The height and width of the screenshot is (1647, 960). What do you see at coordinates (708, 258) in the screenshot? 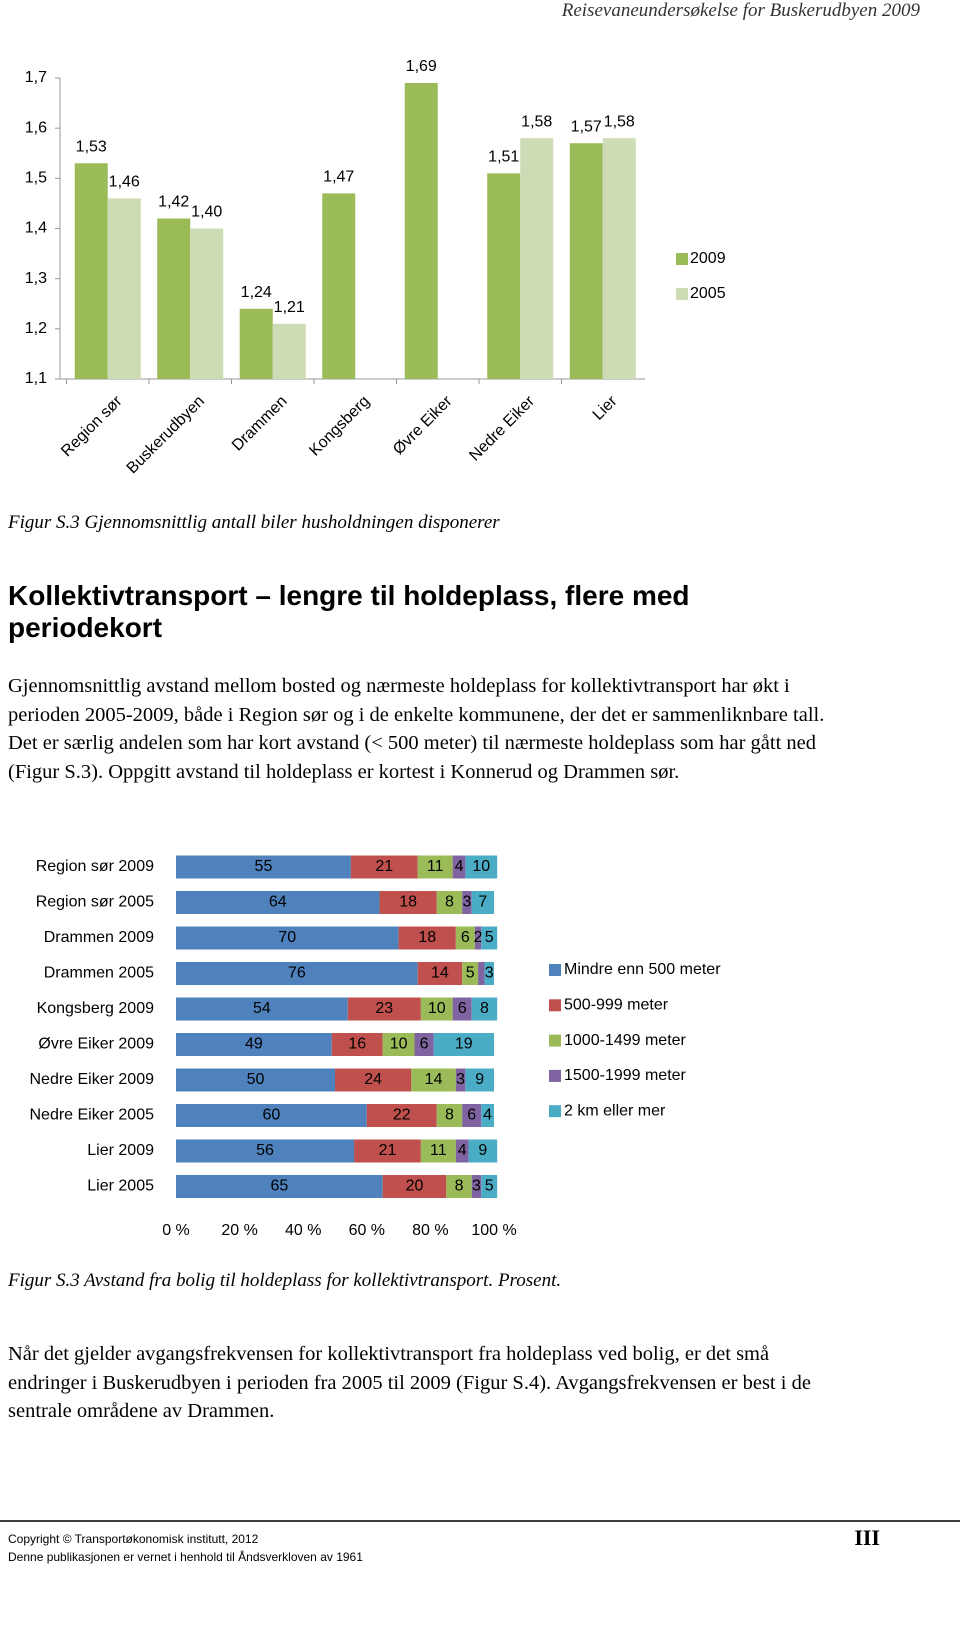
I see `legend-label: 2009` at bounding box center [708, 258].